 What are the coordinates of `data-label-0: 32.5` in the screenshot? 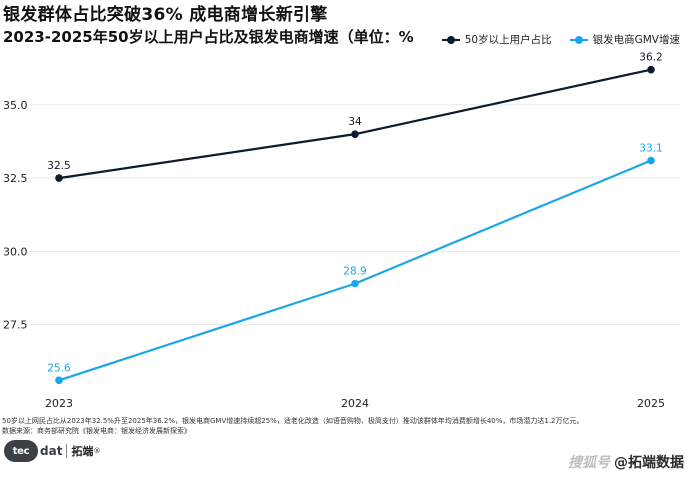 It's located at (58, 166).